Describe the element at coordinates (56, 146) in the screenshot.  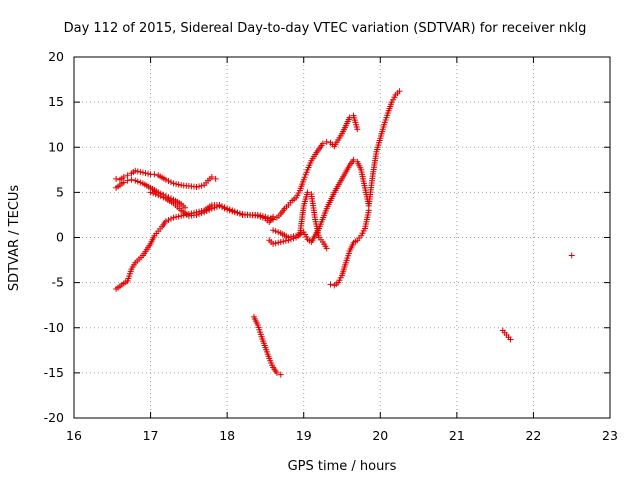
I see `y-tick-label: 10` at that location.